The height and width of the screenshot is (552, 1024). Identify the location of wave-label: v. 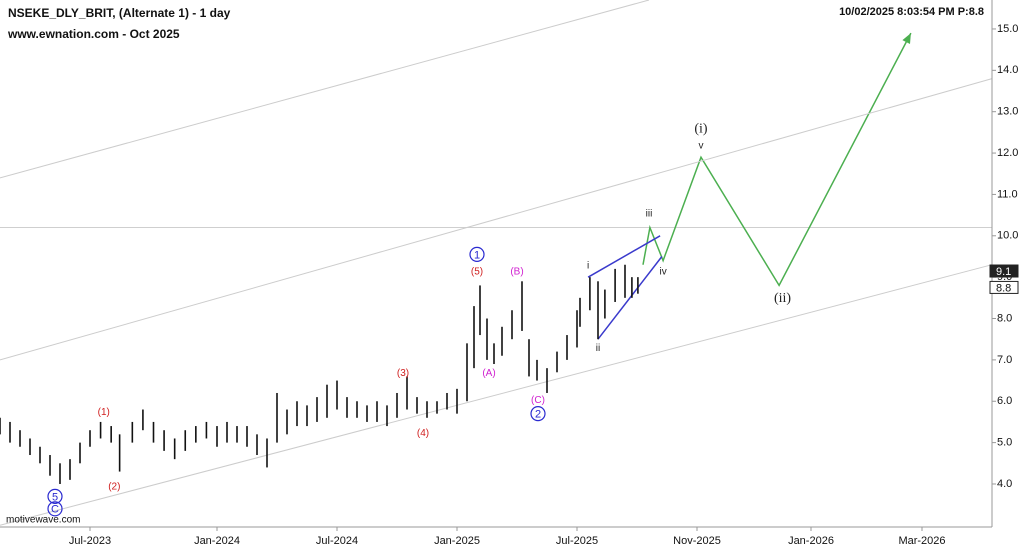
(700, 145).